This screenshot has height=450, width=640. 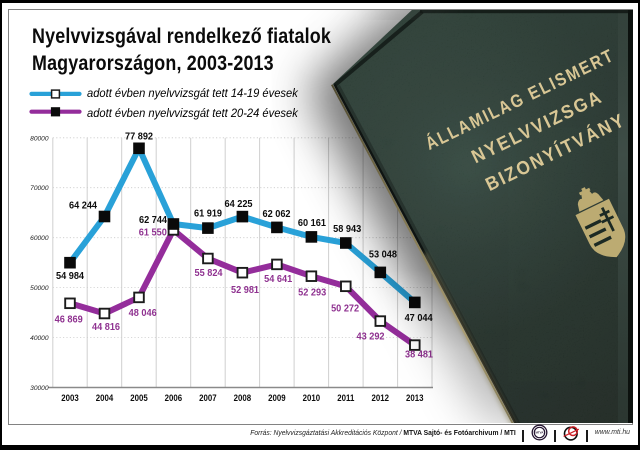 What do you see at coordinates (70, 276) in the screenshot?
I see `svg-text: 54 984` at bounding box center [70, 276].